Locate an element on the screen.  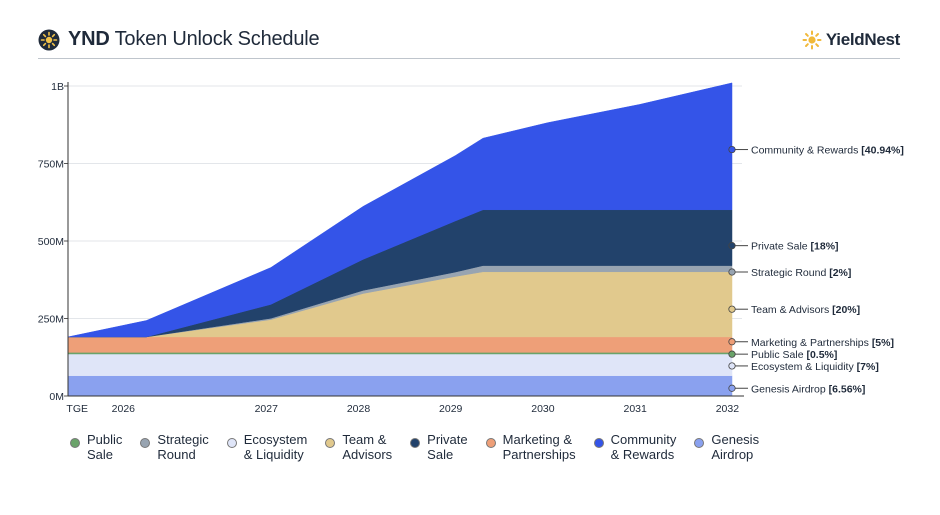
y-tick-label: 1B is located at coordinates (57, 87).